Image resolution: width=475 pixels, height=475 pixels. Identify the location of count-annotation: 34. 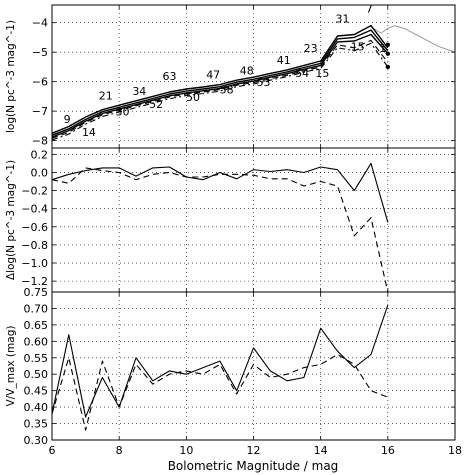
(139, 91).